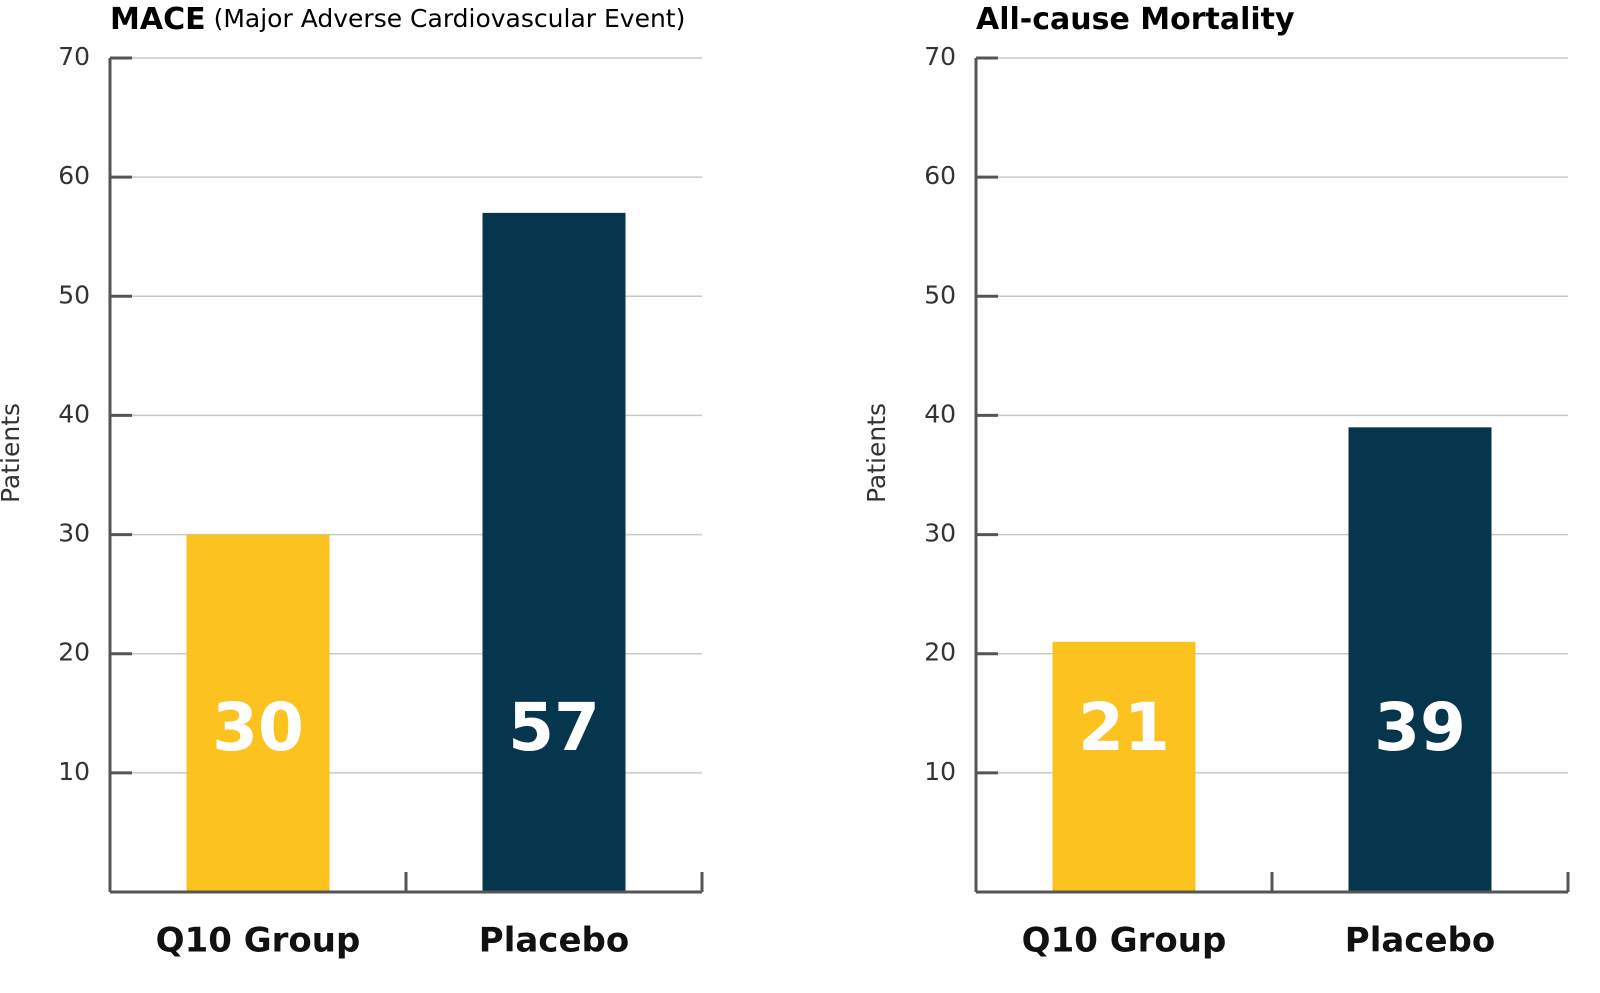 This screenshot has width=1600, height=993. Describe the element at coordinates (1420, 727) in the screenshot. I see `value-label: 39` at that location.